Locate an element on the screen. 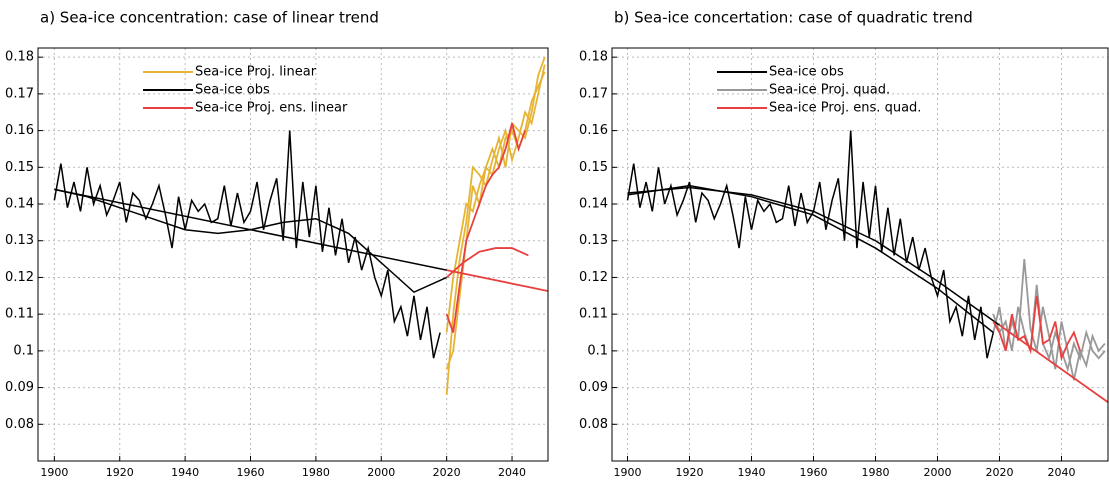 This screenshot has height=485, width=1109. legend-label: Sea-ice Proj. ens. quad. is located at coordinates (845, 108).